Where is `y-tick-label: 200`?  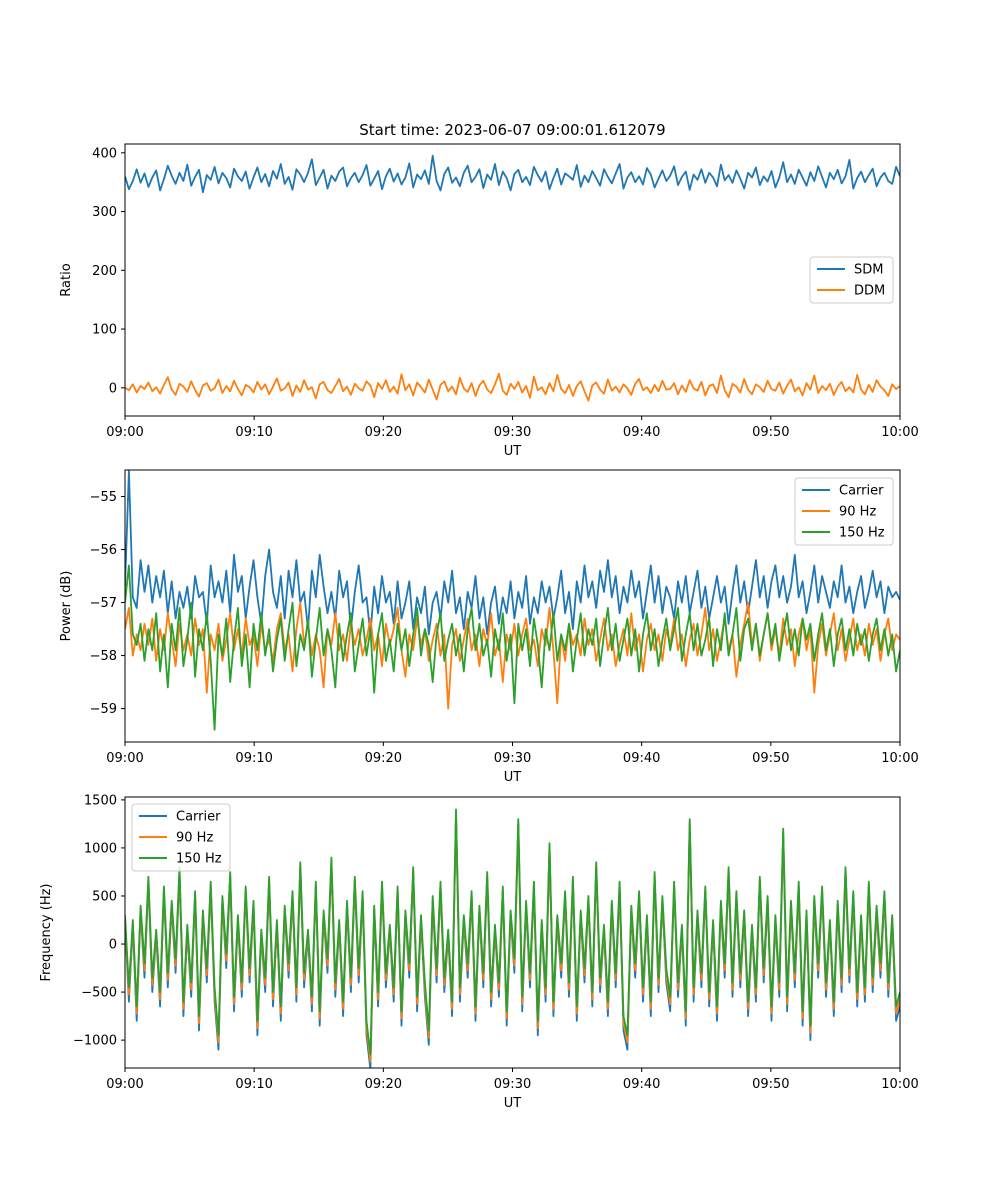
y-tick-label: 200 is located at coordinates (104, 271).